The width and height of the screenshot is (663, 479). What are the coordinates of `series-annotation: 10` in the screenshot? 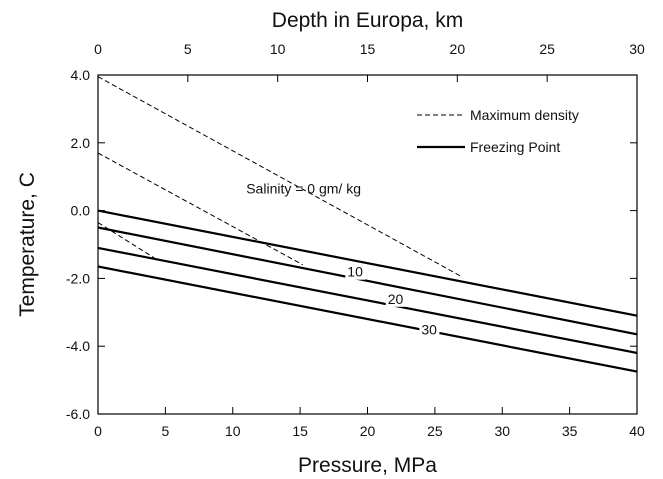 It's located at (355, 272).